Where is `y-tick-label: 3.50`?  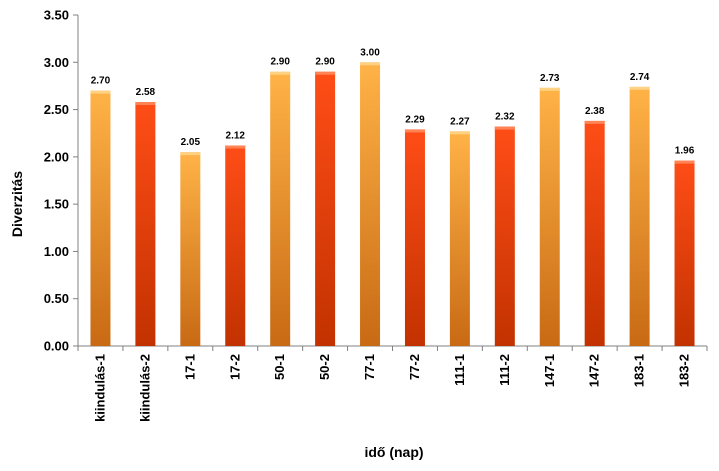
y-tick-label: 3.50 is located at coordinates (56, 15).